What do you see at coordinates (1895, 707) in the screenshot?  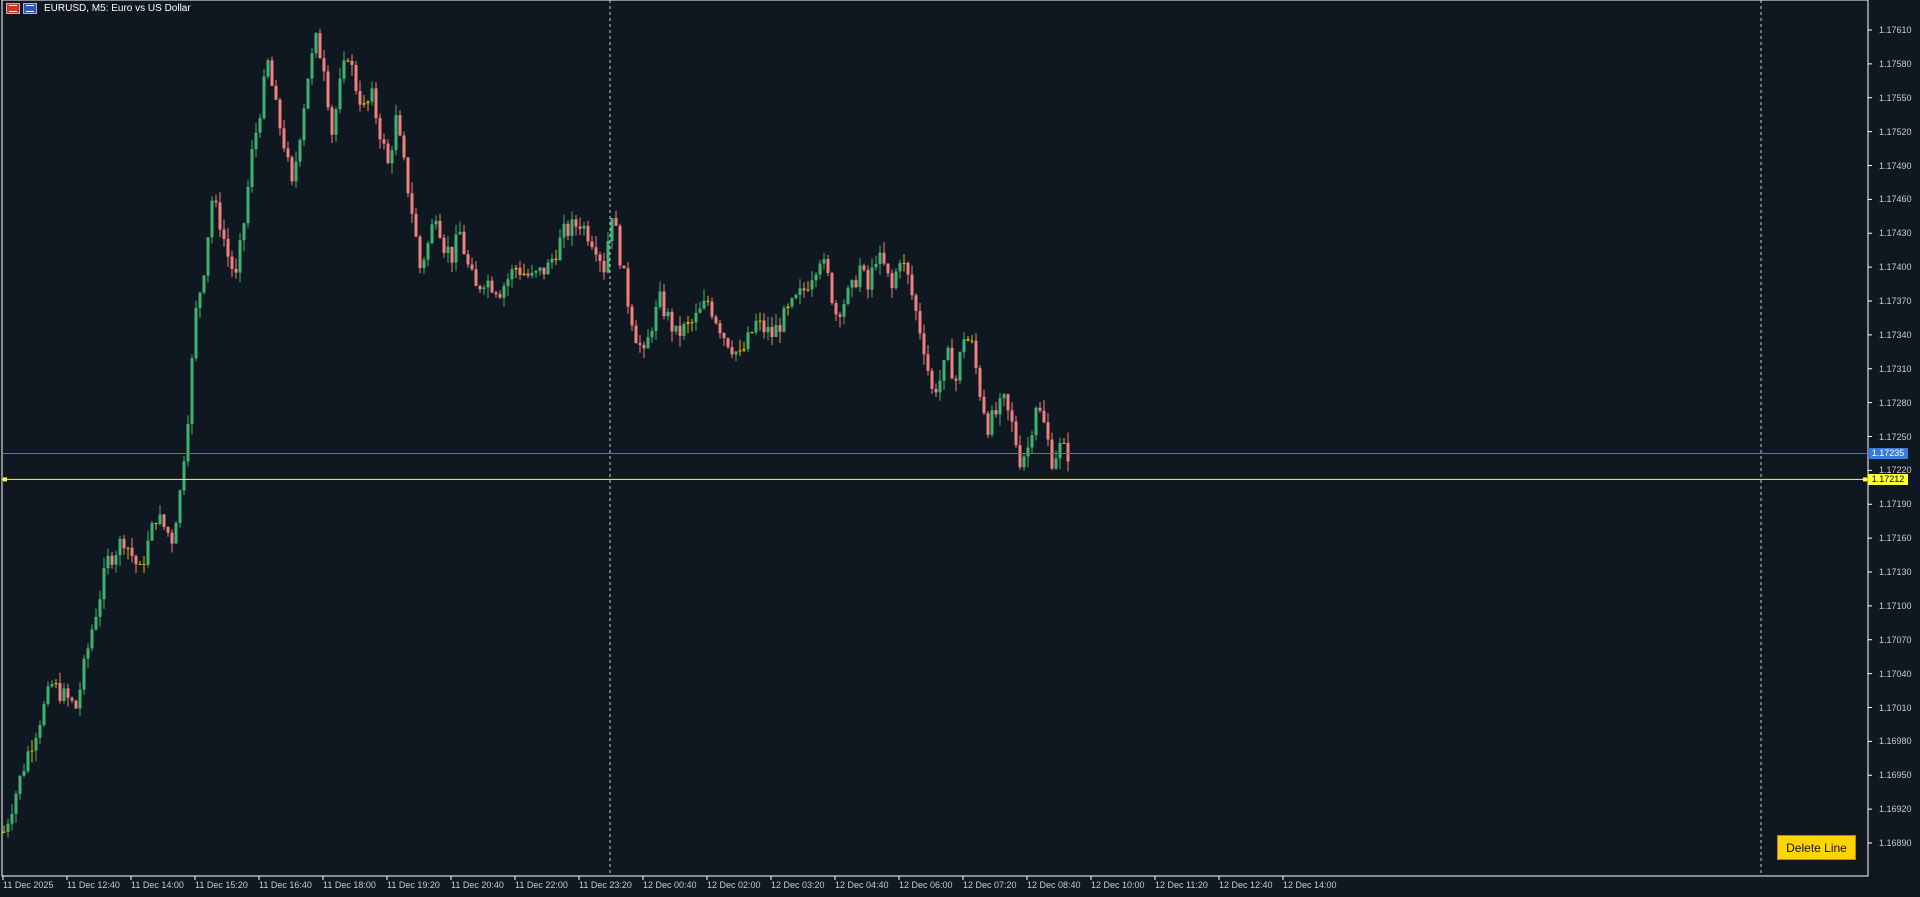 I see `price-tick-label: 1.17010` at bounding box center [1895, 707].